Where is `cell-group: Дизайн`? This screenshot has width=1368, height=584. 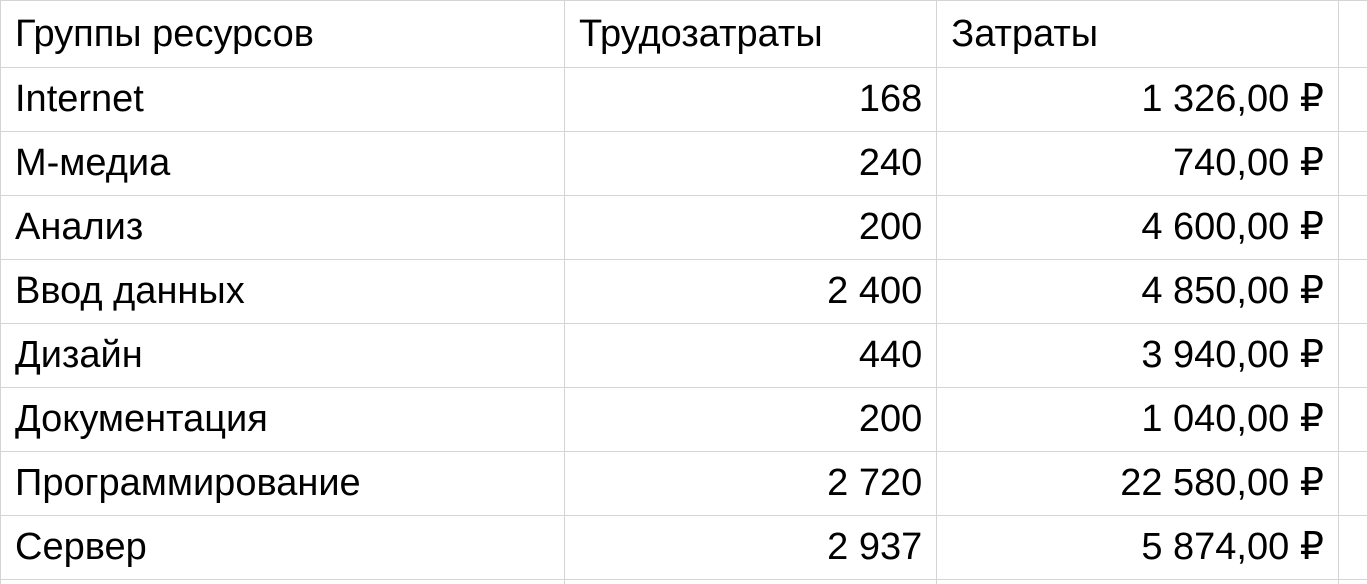
cell-group: Дизайн is located at coordinates (282, 355).